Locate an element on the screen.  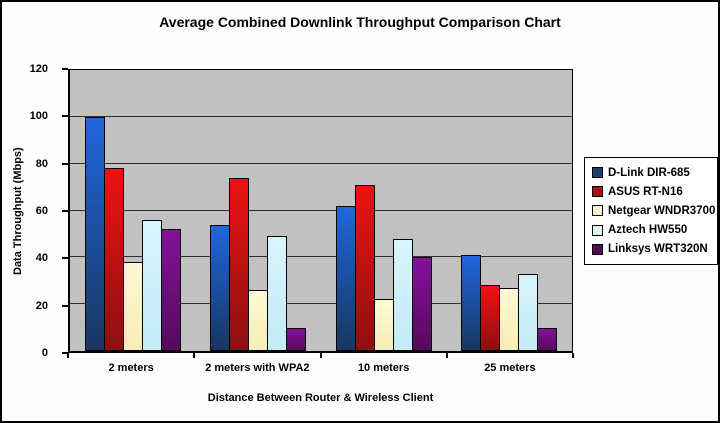
x-axis-tick-marks is located at coordinates (320, 355).